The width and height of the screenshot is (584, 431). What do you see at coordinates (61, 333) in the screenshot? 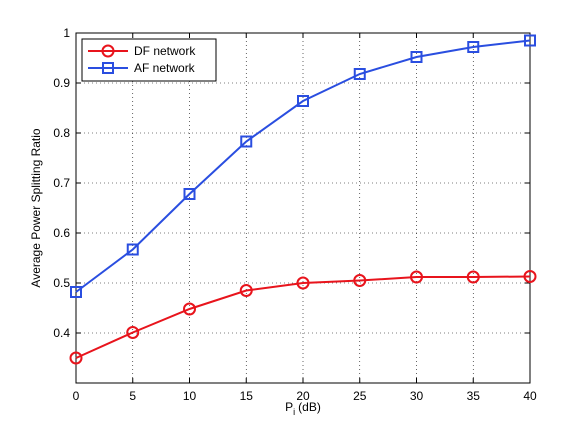
I see `y-tick-label: 0.4` at bounding box center [61, 333].